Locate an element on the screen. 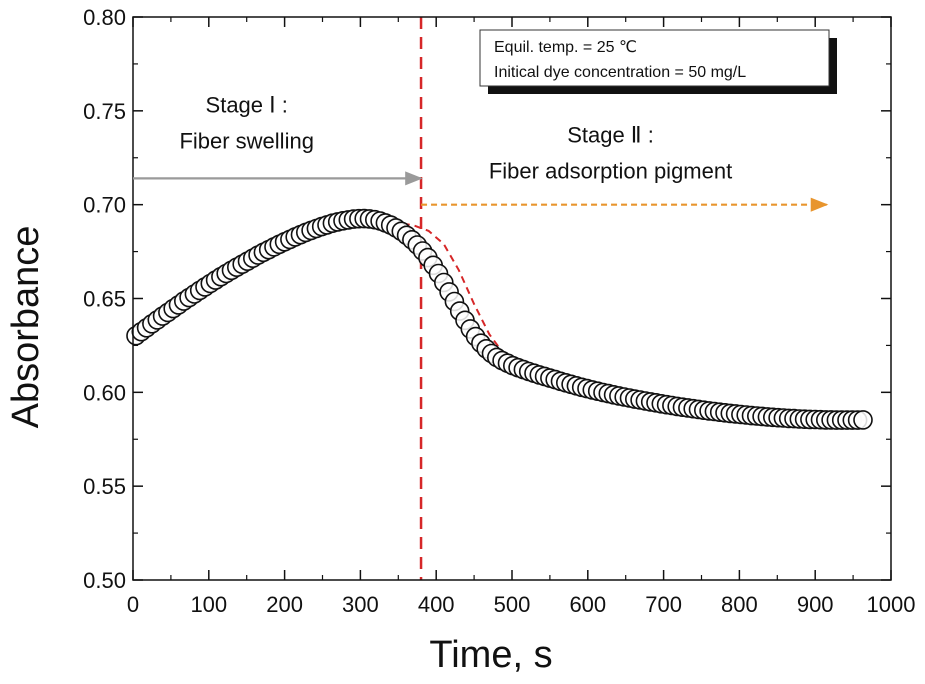  x-tick-label: 600 is located at coordinates (587, 604).